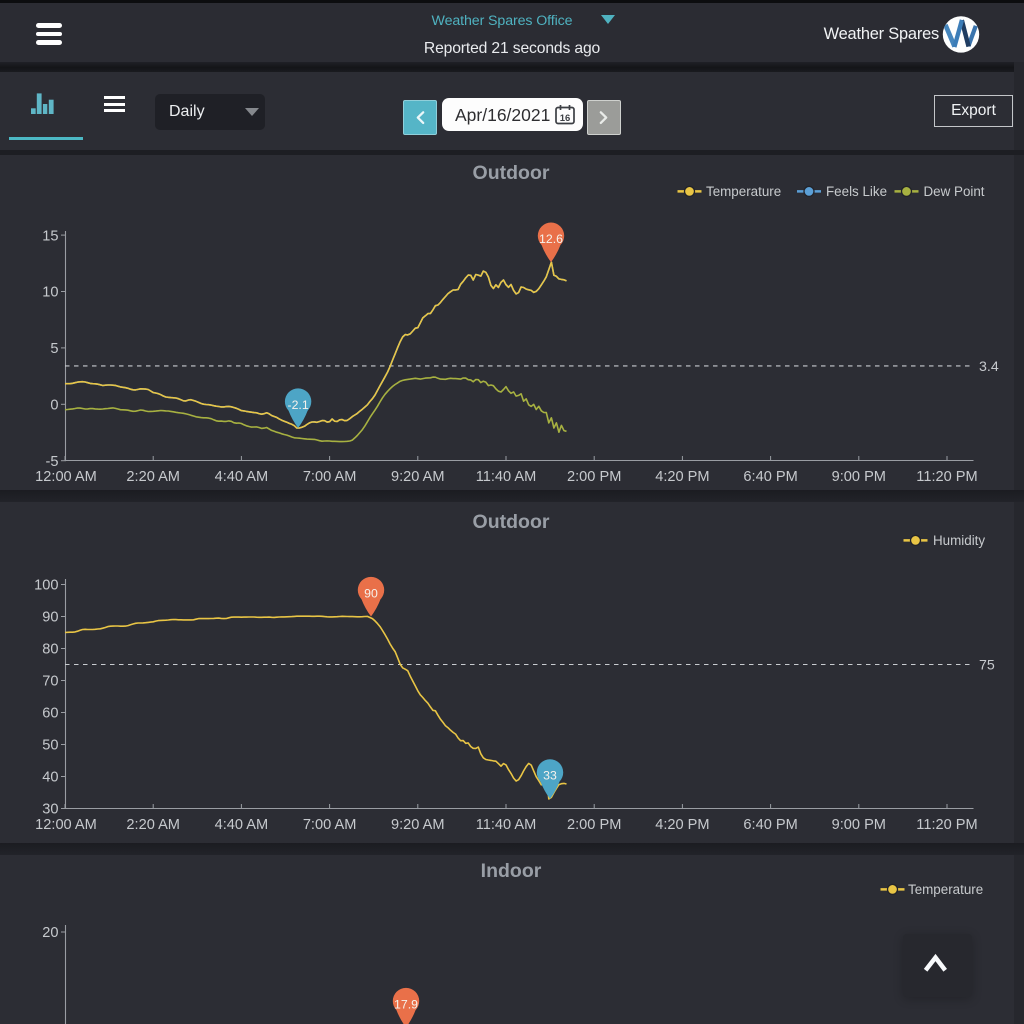  I want to click on svg-text: 20, so click(50, 933).